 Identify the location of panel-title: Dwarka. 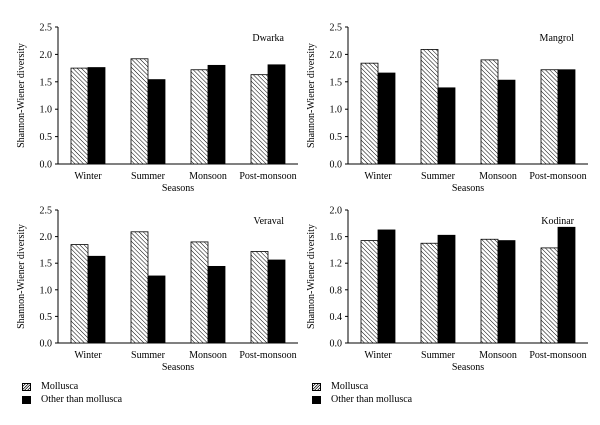
(268, 38).